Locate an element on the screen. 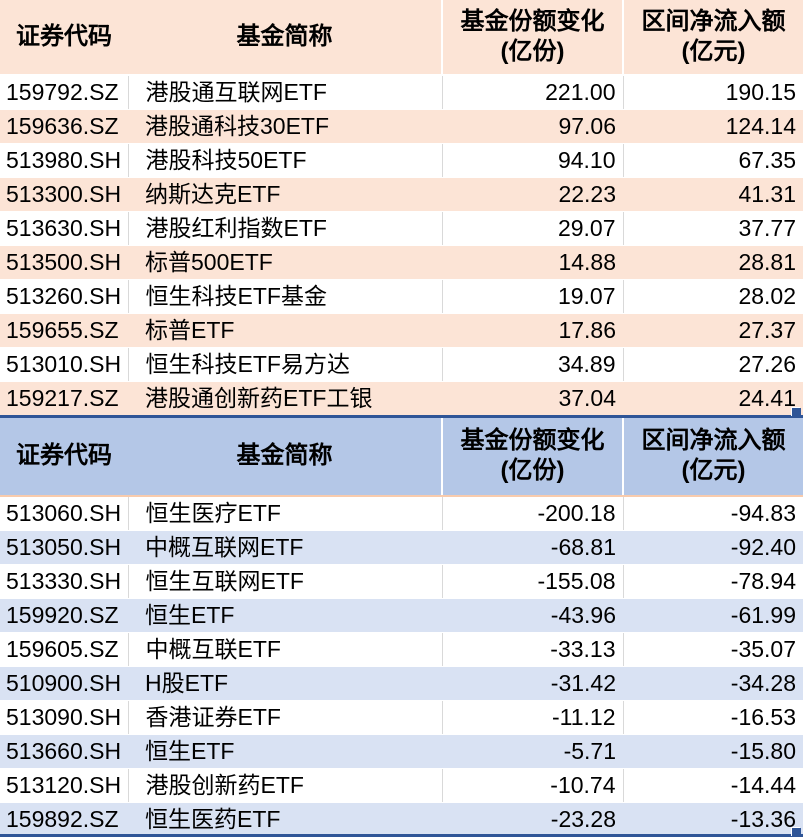 This screenshot has width=803, height=837. cell-net-inflow: -92.40 is located at coordinates (713, 547).